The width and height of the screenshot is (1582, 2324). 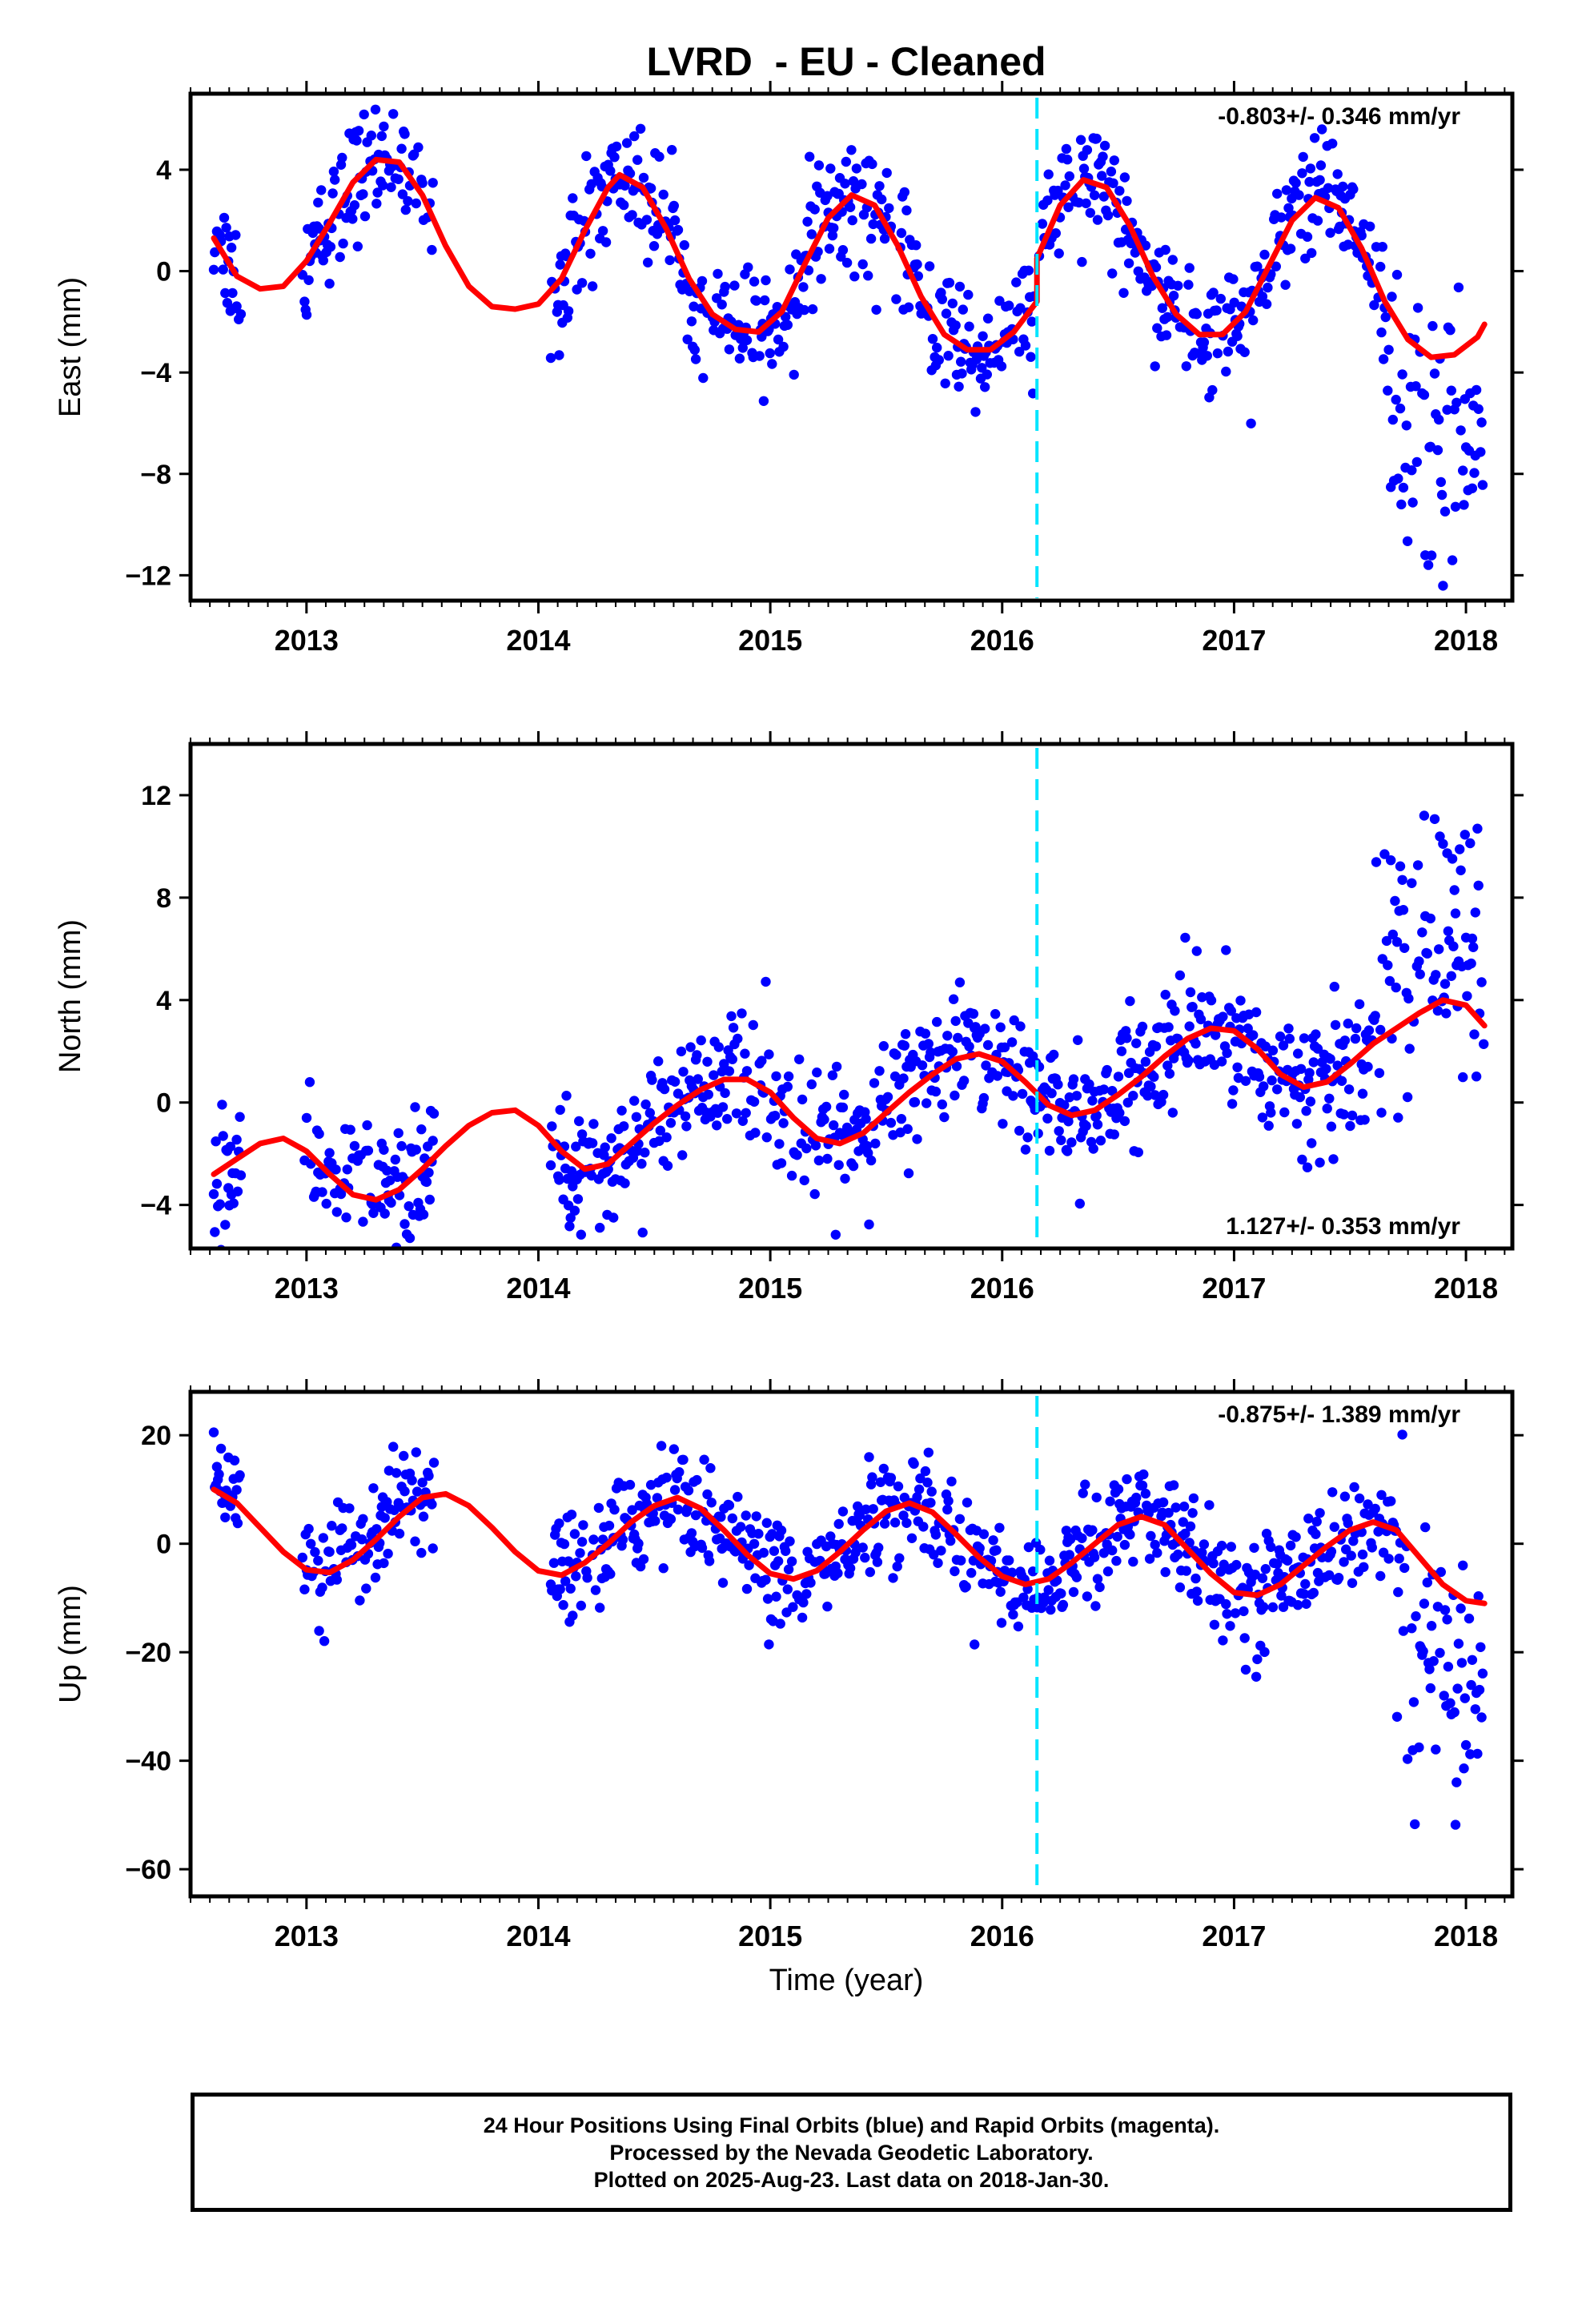 What do you see at coordinates (148, 1762) in the screenshot?
I see `y-tick-label: −40` at bounding box center [148, 1762].